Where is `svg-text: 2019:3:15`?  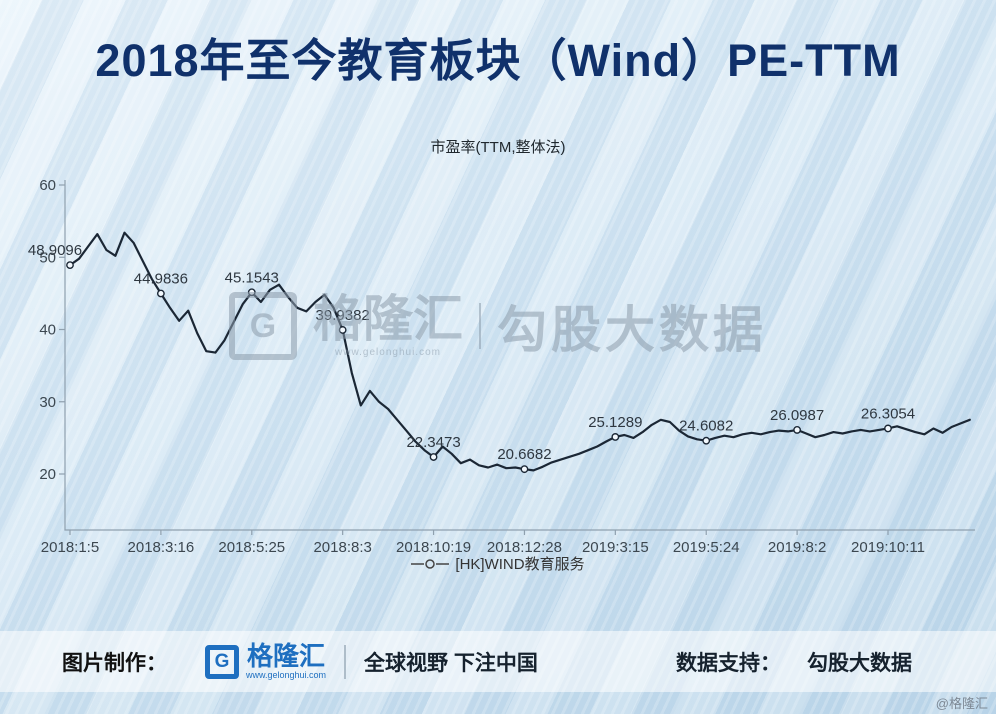
svg-text: 2019:3:15 is located at coordinates (615, 547).